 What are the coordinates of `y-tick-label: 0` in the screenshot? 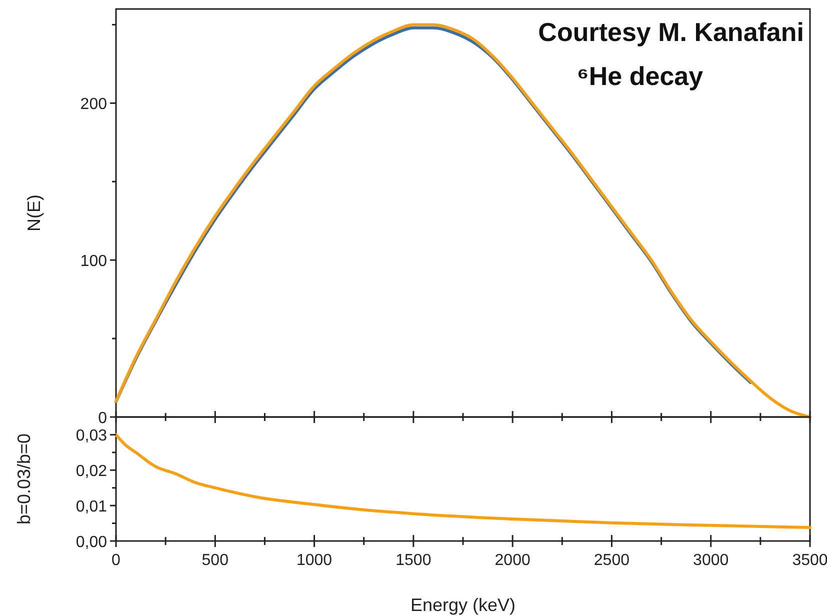 It's located at (103, 418).